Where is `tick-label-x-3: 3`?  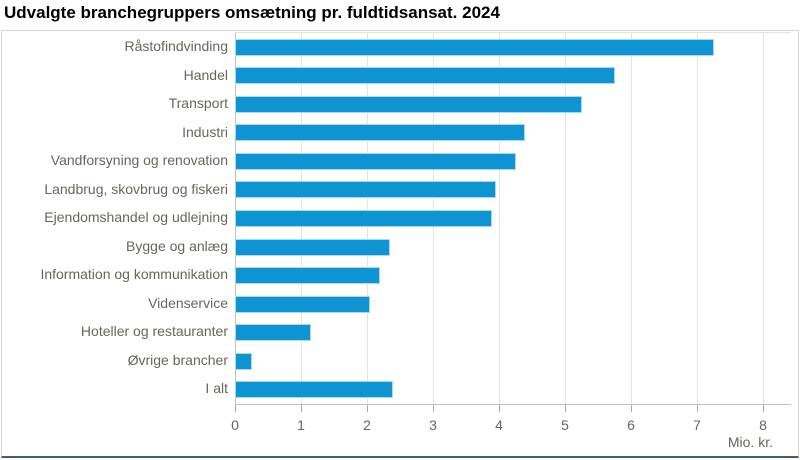
tick-label-x-3: 3 is located at coordinates (433, 425).